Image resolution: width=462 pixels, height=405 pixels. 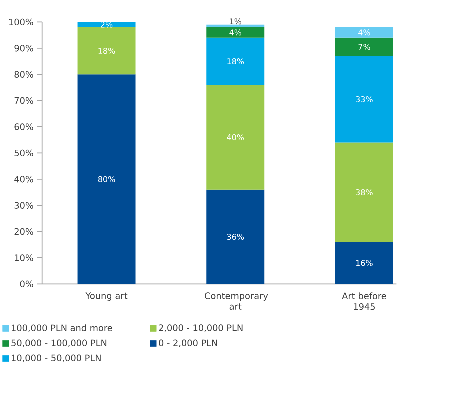 What do you see at coordinates (24, 100) in the screenshot?
I see `y-tick-label: 70%` at bounding box center [24, 100].